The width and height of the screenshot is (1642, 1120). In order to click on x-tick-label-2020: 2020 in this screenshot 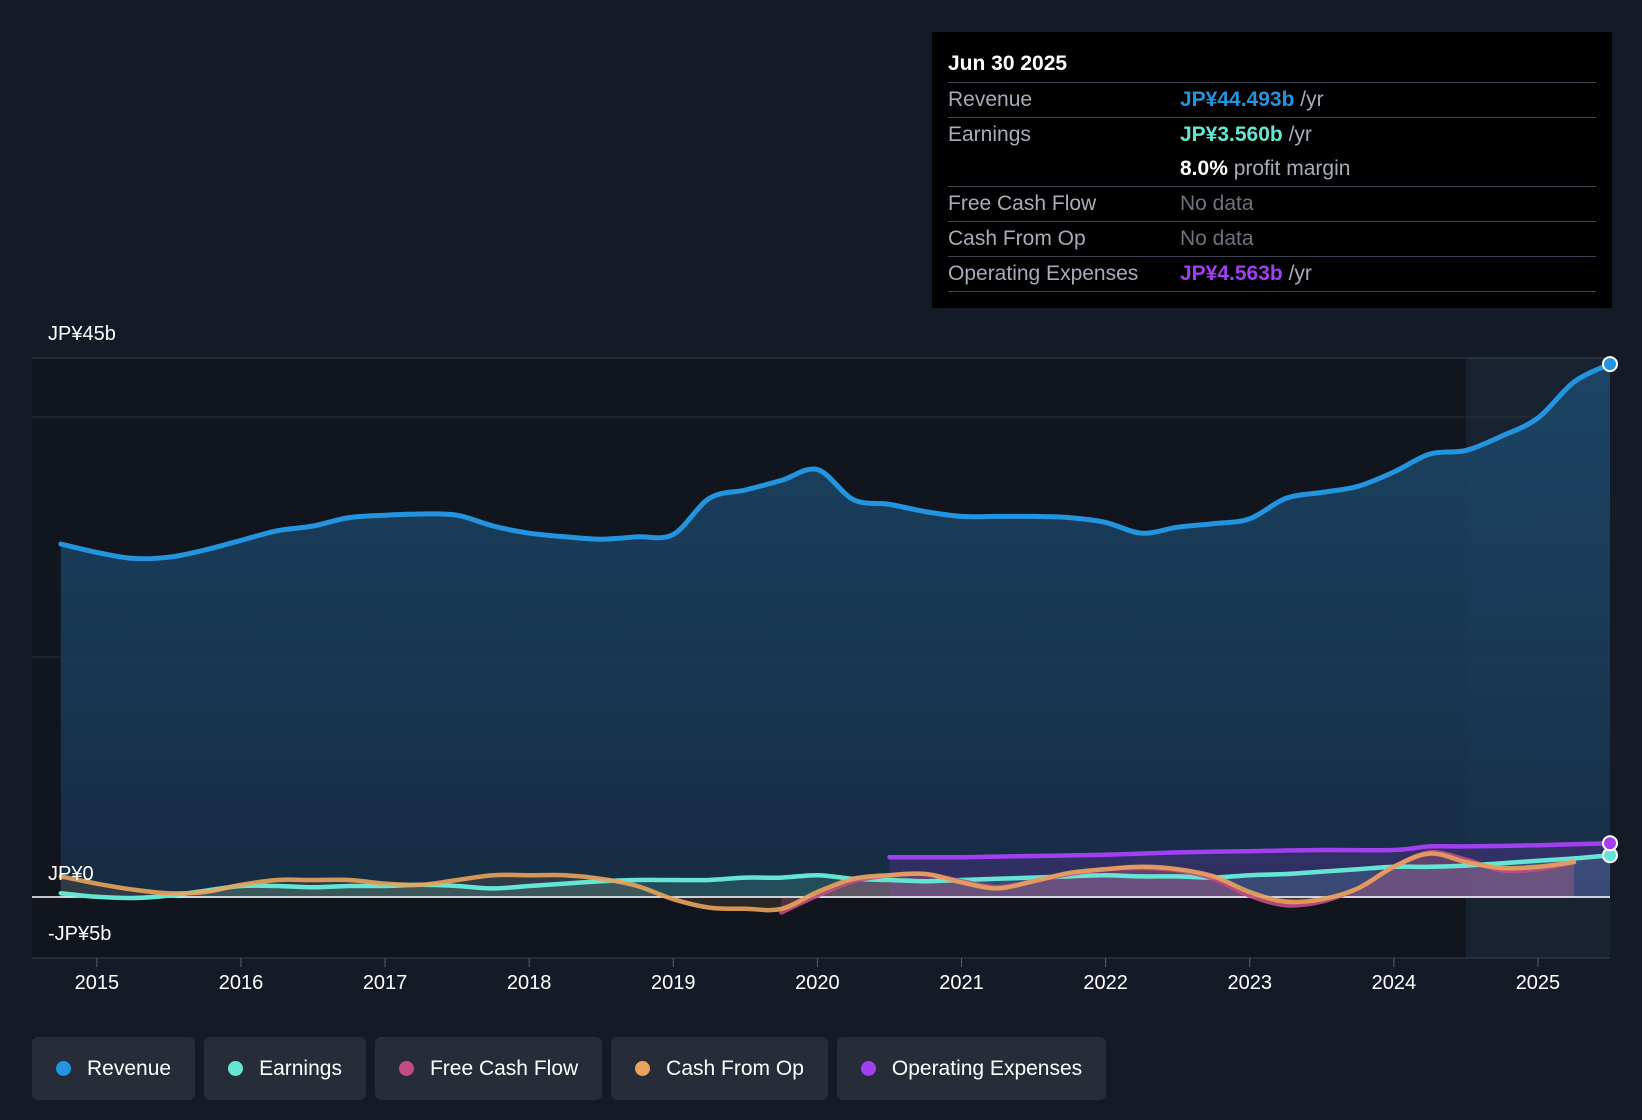, I will do `click(817, 983)`.